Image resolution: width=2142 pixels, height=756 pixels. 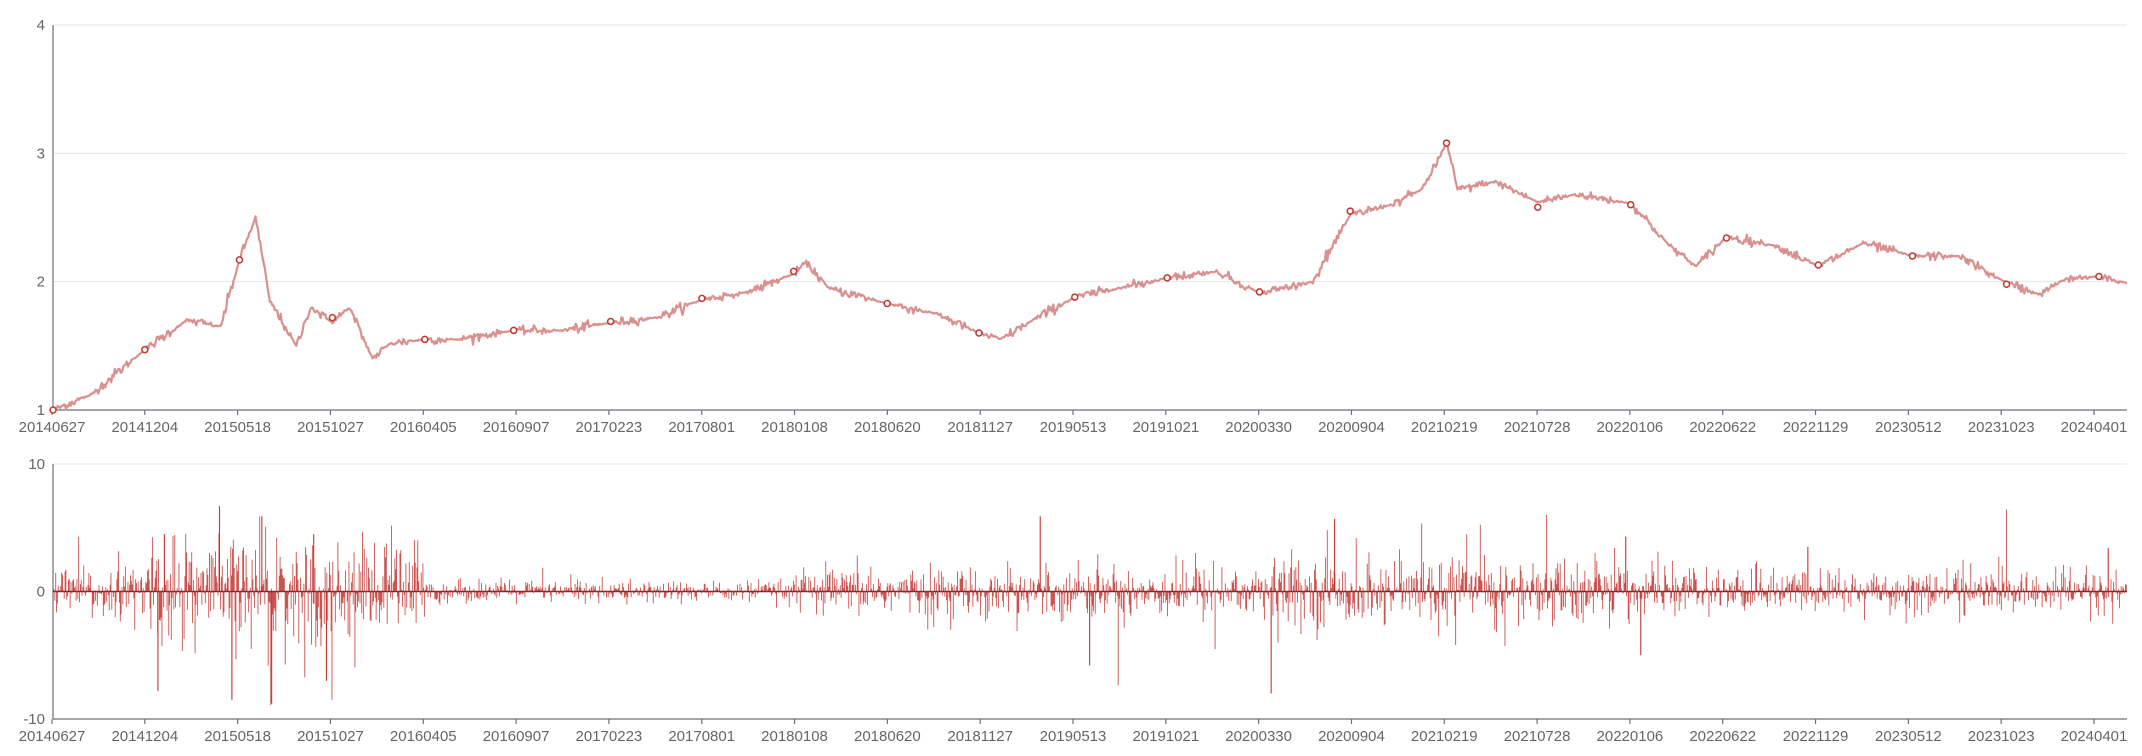 I want to click on top-x-tick-label: 20210219, so click(x=1444, y=427).